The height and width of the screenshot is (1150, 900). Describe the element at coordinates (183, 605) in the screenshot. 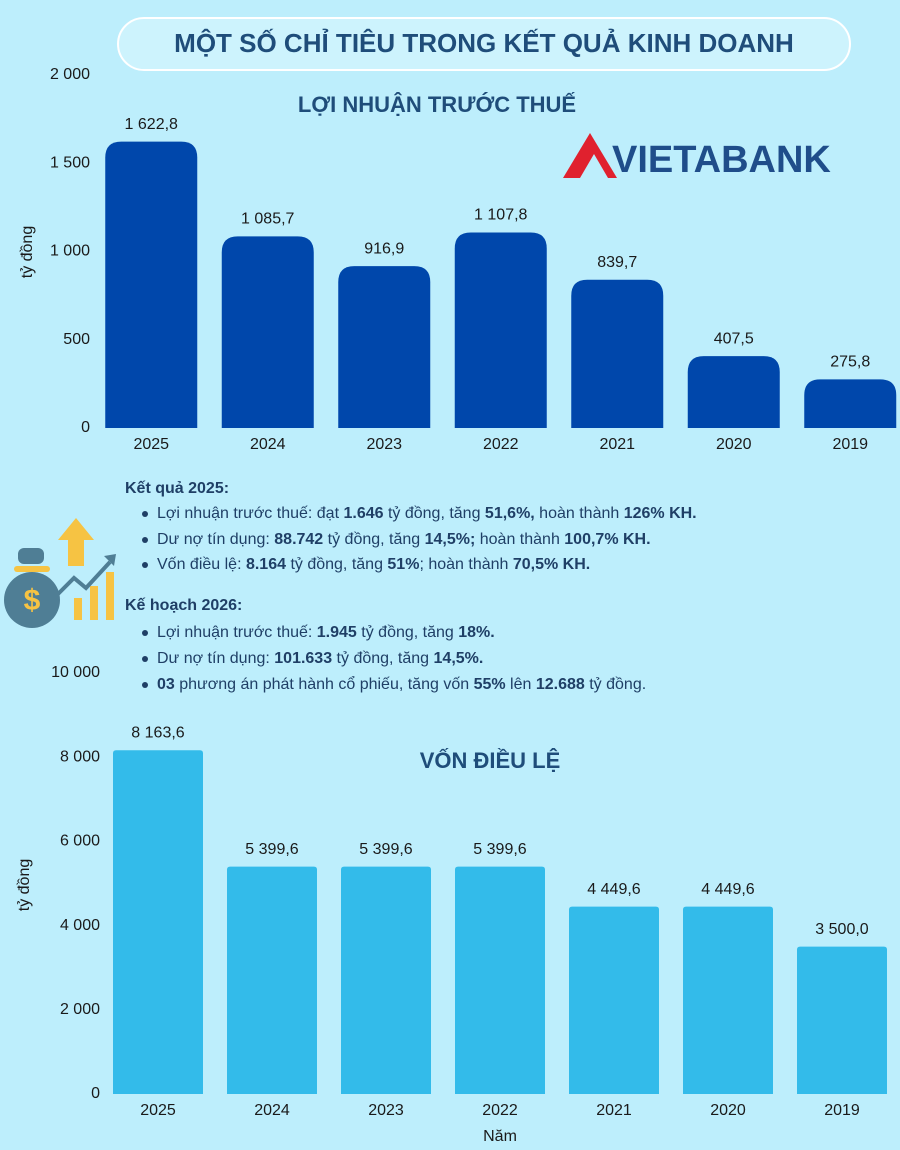

I see `summary-heading: Kế hoạch 2026:` at that location.